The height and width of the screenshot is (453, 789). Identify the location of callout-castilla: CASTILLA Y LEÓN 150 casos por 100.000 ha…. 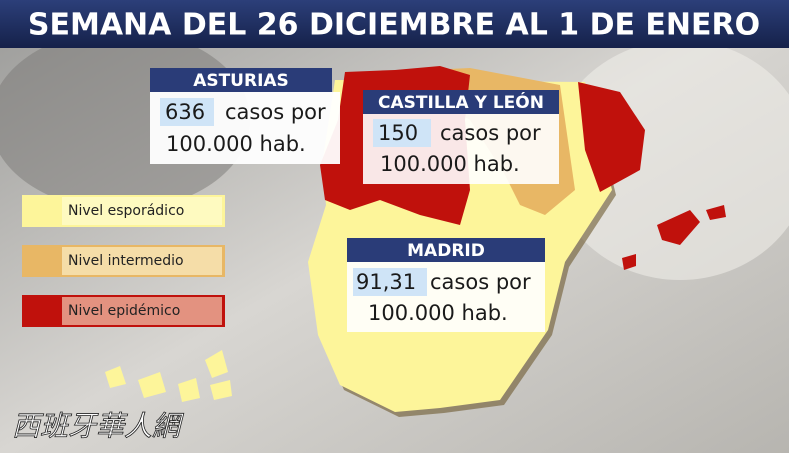
(461, 137).